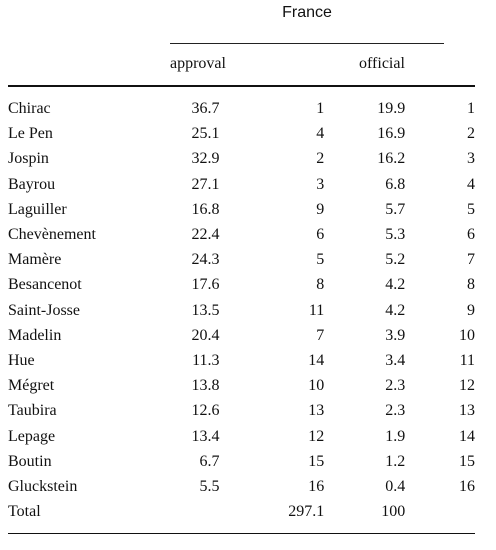 The width and height of the screenshot is (496, 550). I want to click on subheader-approval: approval, so click(198, 63).